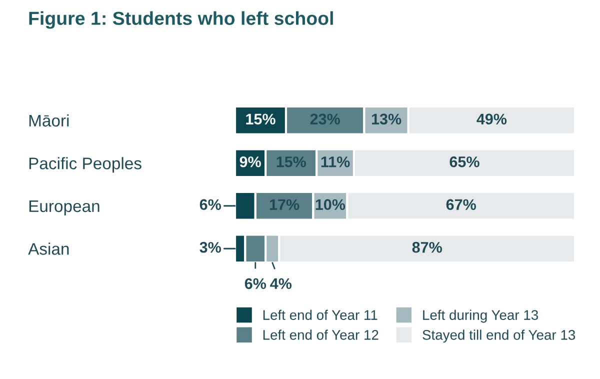 The height and width of the screenshot is (379, 600). What do you see at coordinates (427, 247) in the screenshot?
I see `data-label: 87%` at bounding box center [427, 247].